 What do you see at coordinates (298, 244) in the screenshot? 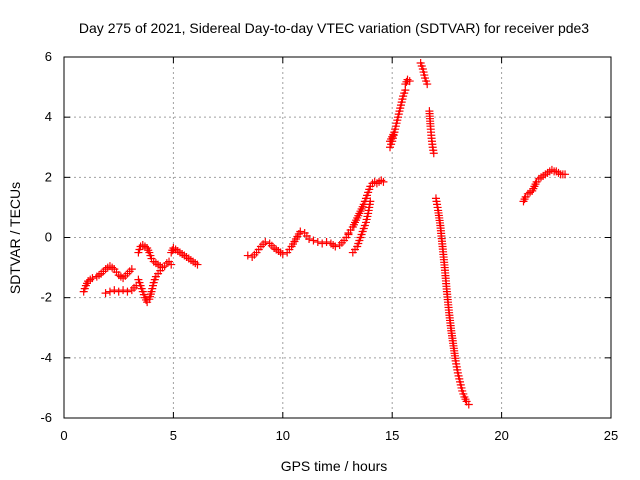
I see `series-seg6` at bounding box center [298, 244].